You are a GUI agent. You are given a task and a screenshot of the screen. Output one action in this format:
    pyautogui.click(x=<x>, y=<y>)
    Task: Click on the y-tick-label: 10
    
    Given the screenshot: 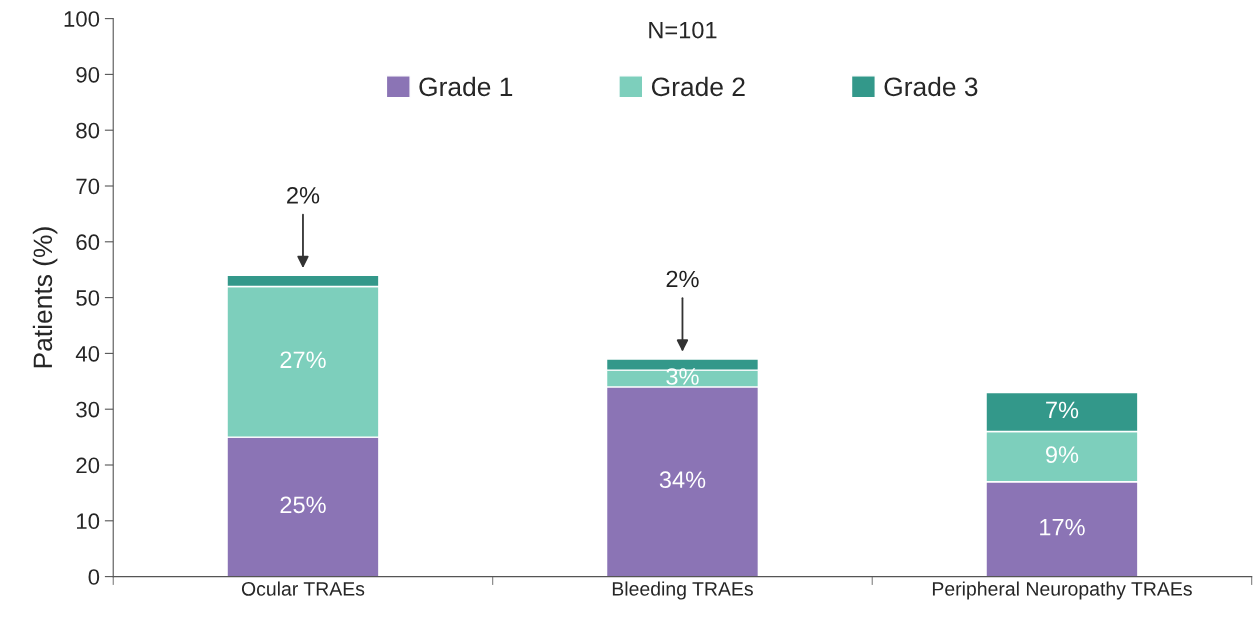 What is the action you would take?
    pyautogui.click(x=88, y=521)
    